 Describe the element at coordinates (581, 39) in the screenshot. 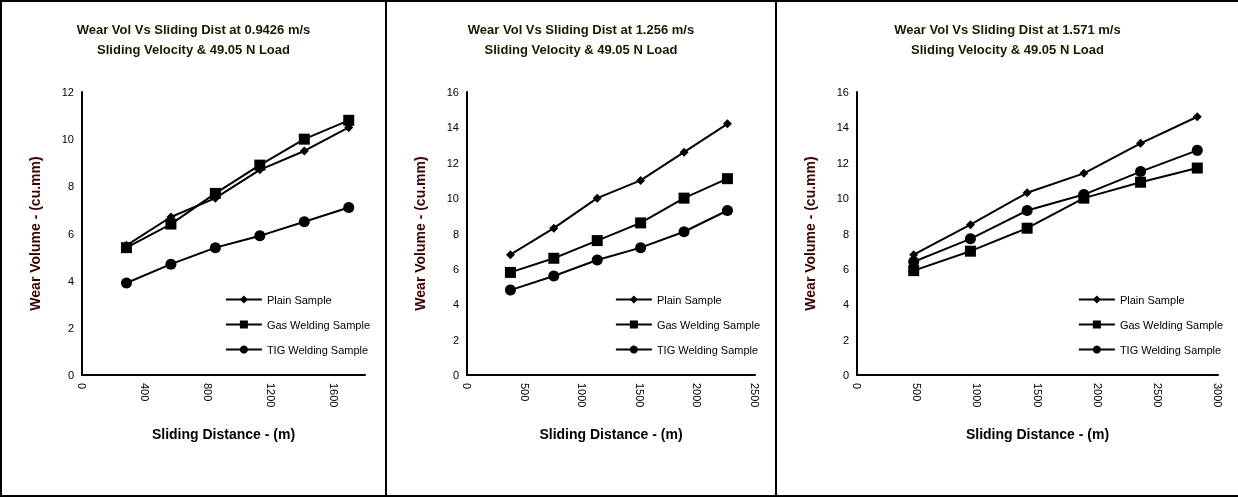

I see `chart-title: Wear Vol Vs Sliding Dist at 1.256 m/s Sliding Velocity & 49.05 N Load` at that location.